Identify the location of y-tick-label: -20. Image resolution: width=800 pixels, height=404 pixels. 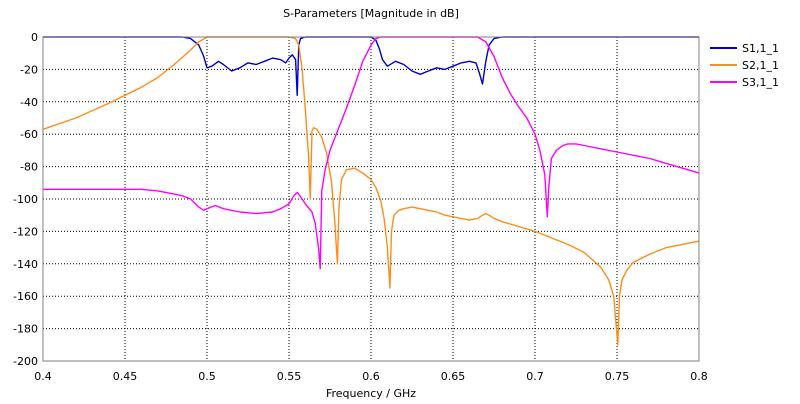
(29, 69).